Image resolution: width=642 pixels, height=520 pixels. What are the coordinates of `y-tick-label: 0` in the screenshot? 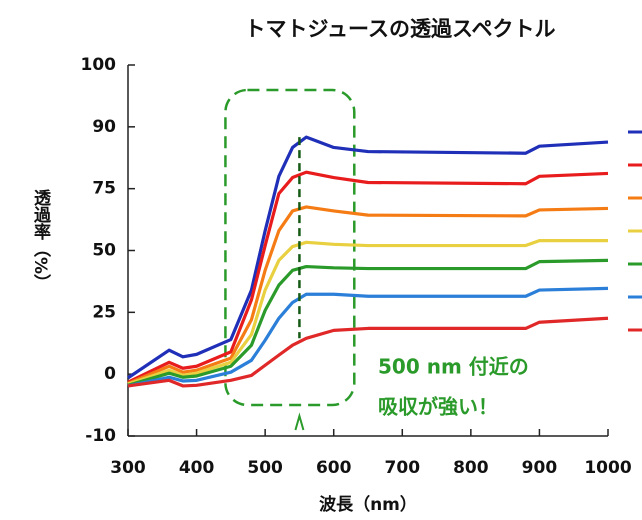 It's located at (110, 374).